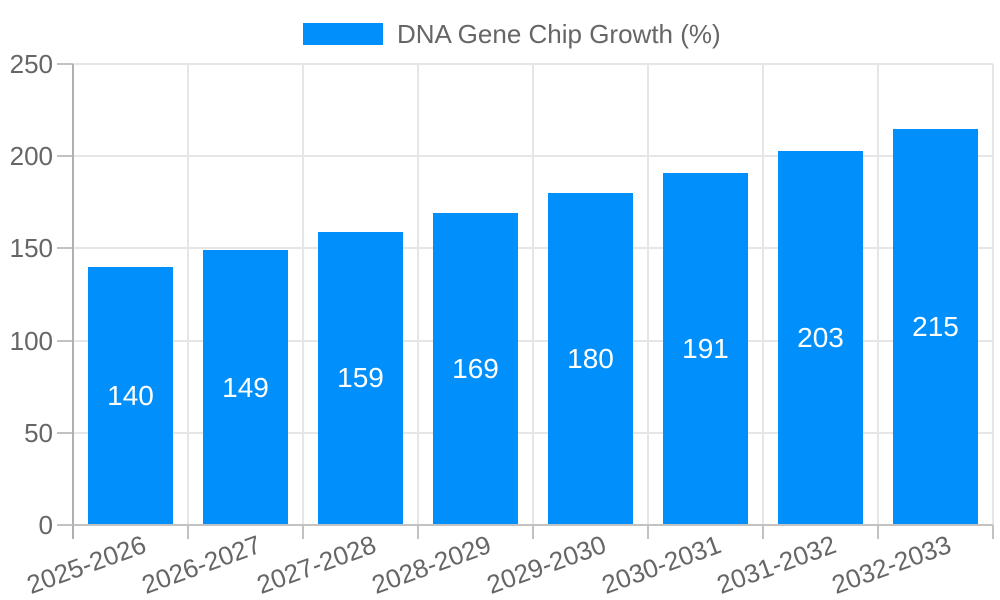 The image size is (1000, 600). Describe the element at coordinates (343, 34) in the screenshot. I see `legend-marker-swatch` at that location.